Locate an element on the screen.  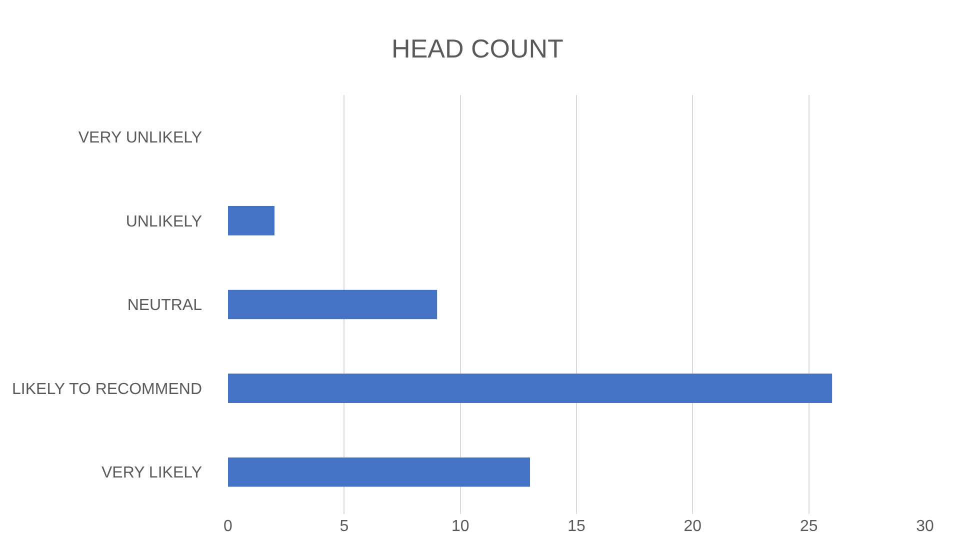
x-tick-label: 5 is located at coordinates (344, 526).